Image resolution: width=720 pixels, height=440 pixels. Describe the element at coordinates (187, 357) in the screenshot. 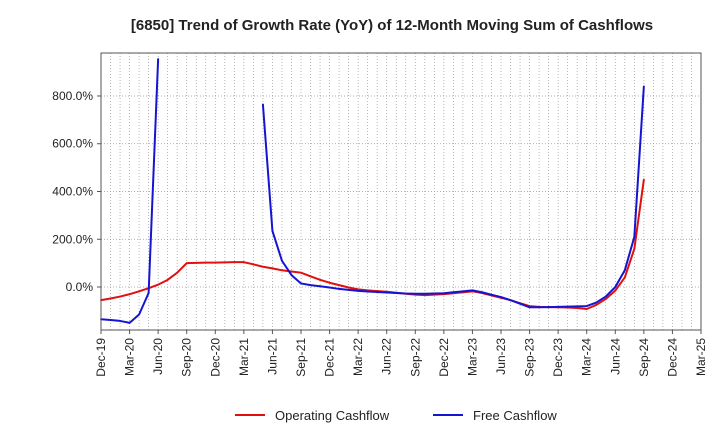

I see `x-tick-label: Sep-20` at that location.